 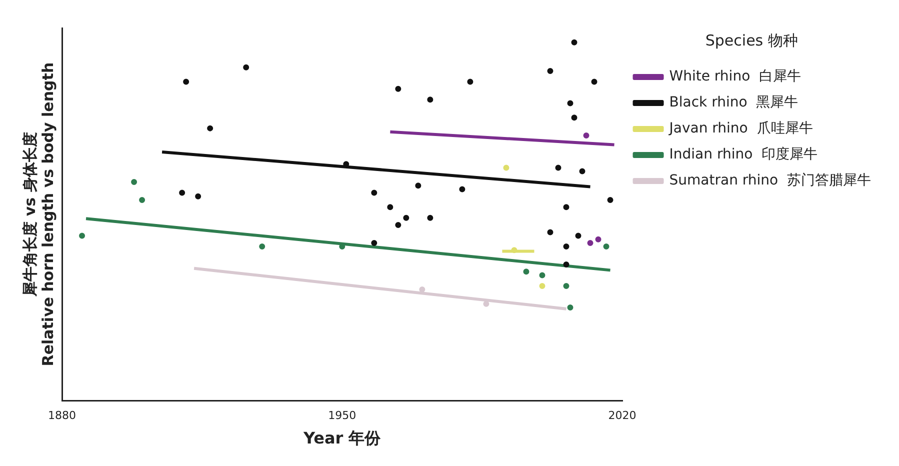 I want to click on legend-label: Indian rhino 印度犀牛, so click(x=743, y=154).